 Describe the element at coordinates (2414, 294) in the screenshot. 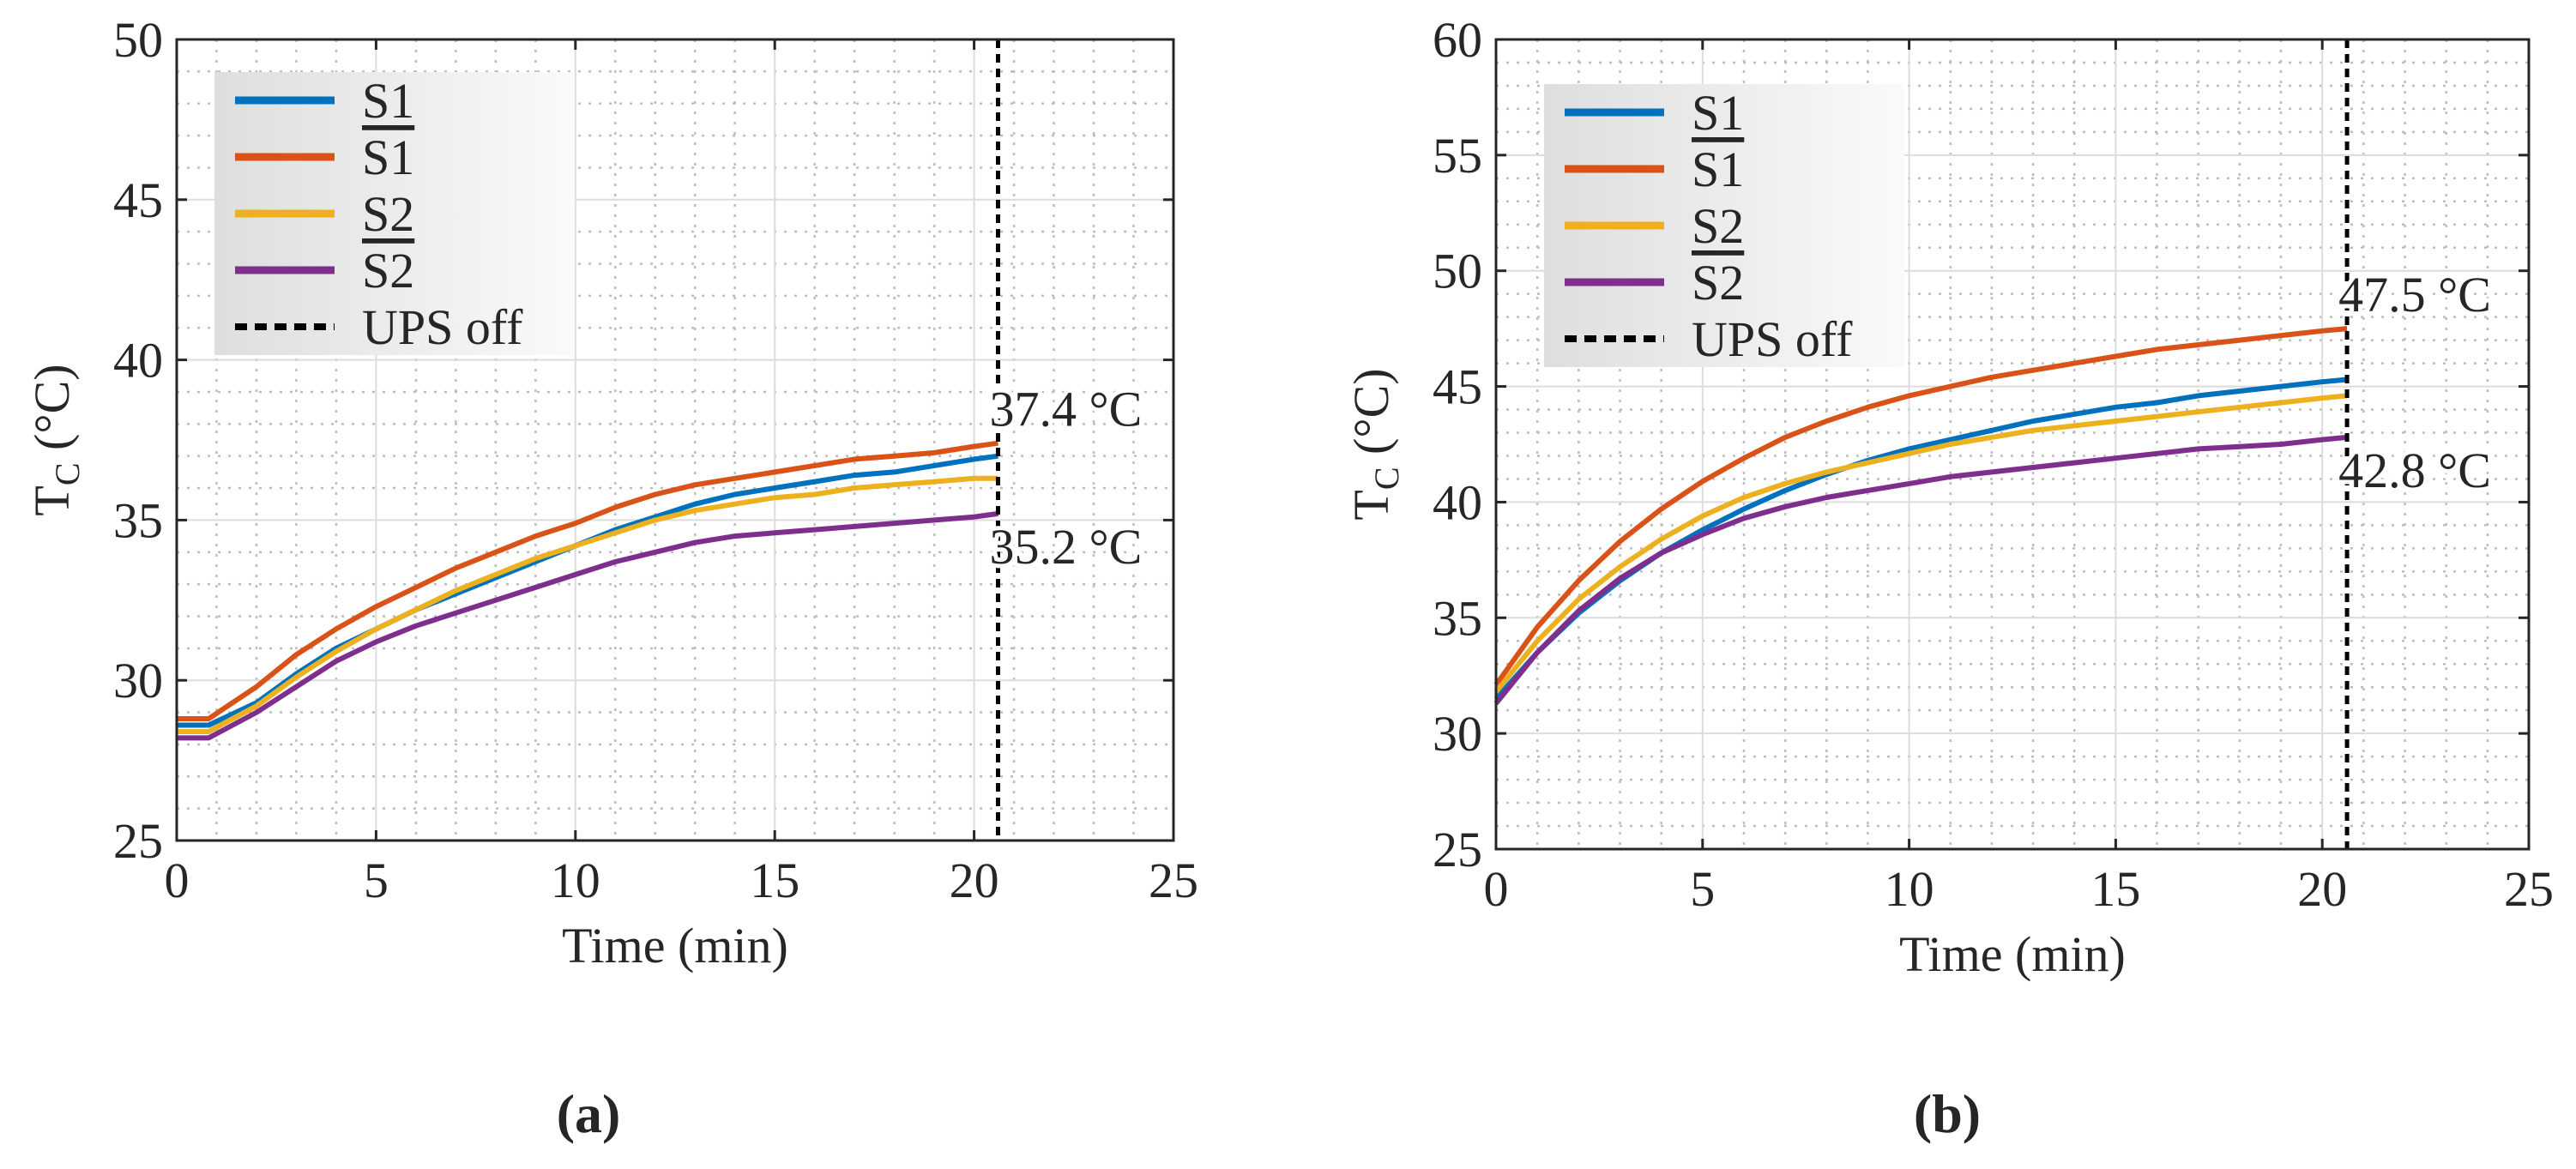

I see `value-annotation: 47.5 °C` at that location.